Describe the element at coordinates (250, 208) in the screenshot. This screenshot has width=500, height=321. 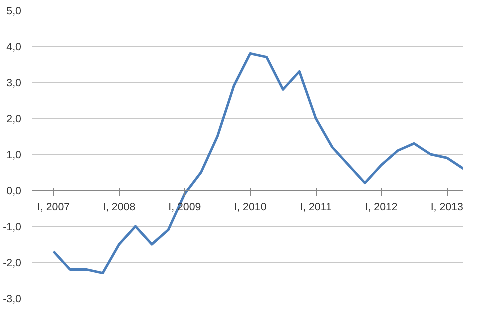
I see `x-tick-label: I, 2010` at that location.